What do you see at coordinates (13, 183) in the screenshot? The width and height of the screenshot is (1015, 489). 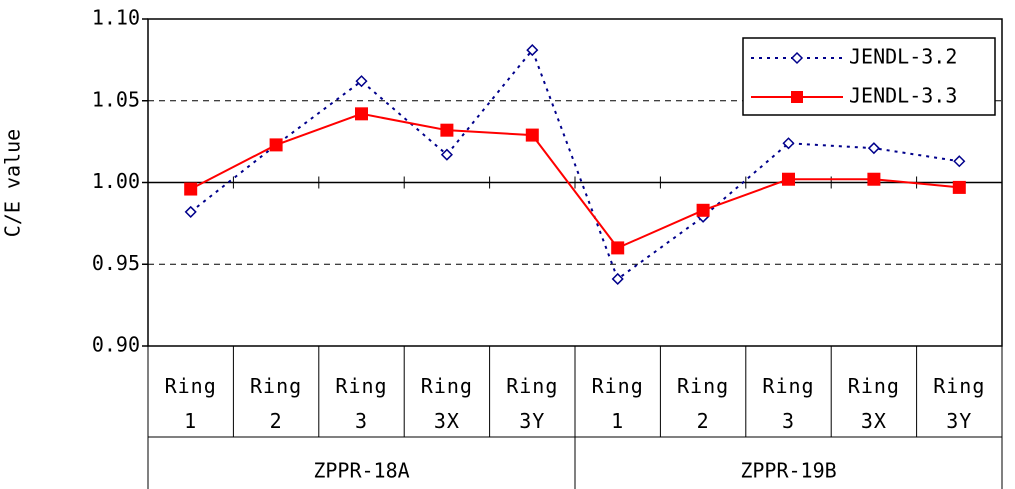 I see `y-axis-label: C/E value` at bounding box center [13, 183].